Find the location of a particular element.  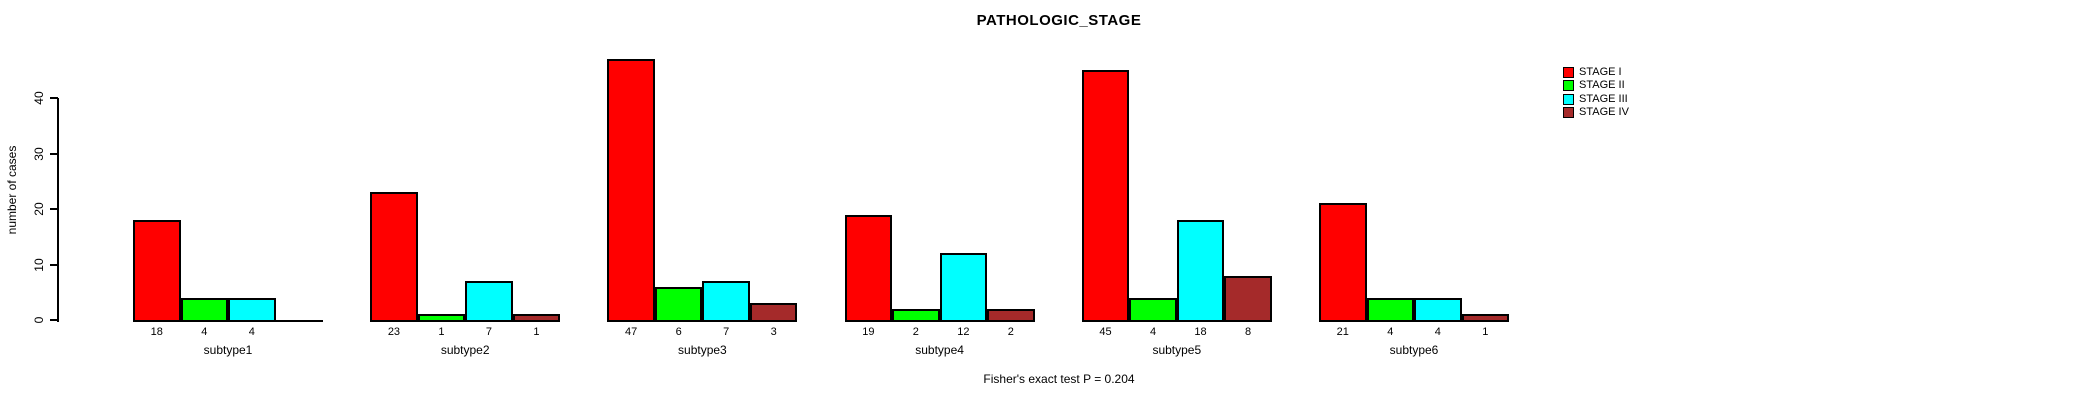

annotation-text: Fisher's exact test P = 0.204 is located at coordinates (1059, 379).